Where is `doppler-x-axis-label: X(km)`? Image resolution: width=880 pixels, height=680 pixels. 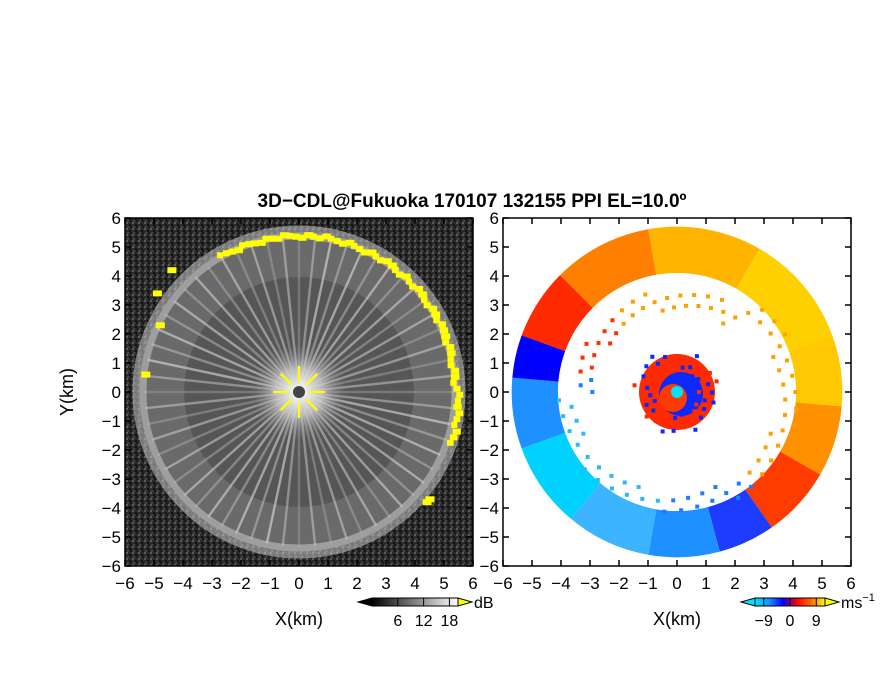
doppler-x-axis-label: X(km) is located at coordinates (677, 619).